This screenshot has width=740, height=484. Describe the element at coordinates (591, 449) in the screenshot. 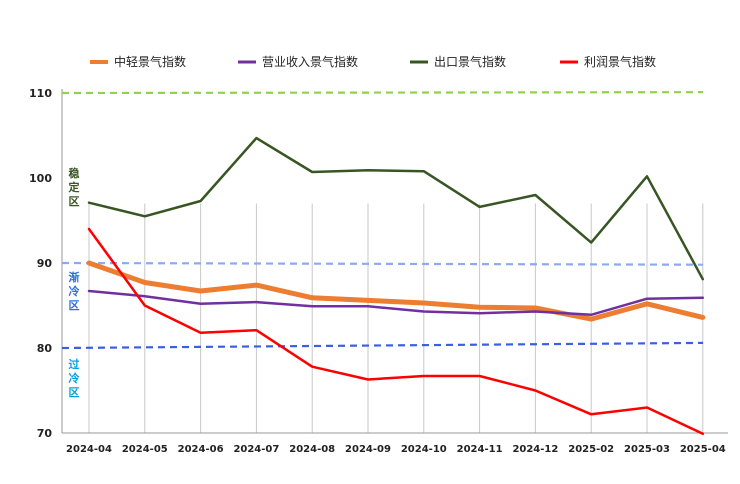

I see `x-tick-label: 2025-02` at that location.